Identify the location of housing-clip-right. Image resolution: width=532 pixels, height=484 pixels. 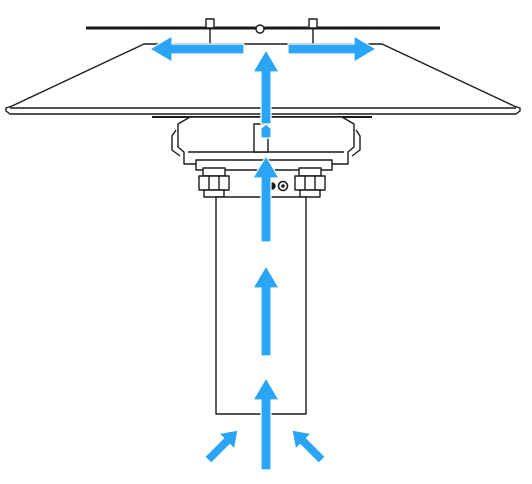
(356, 143).